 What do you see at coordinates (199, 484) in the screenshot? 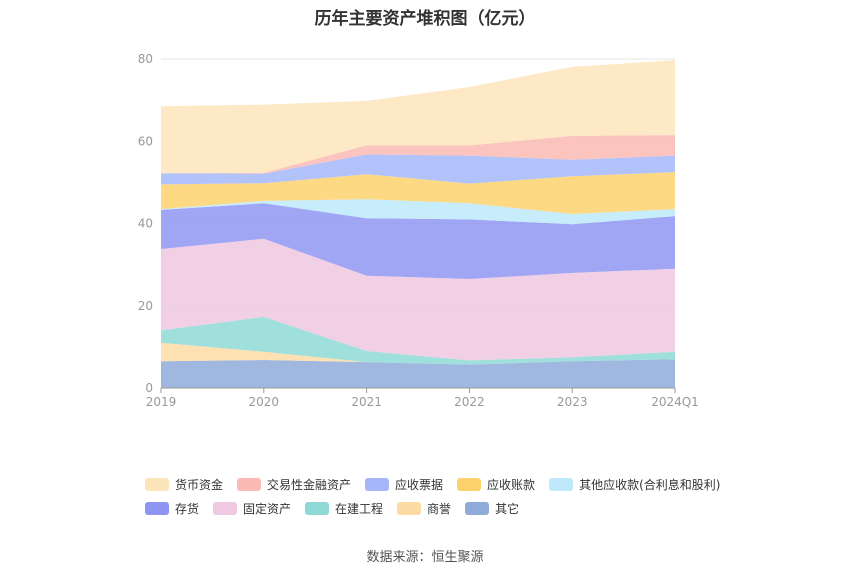
I see `legend-label: 货币资金` at bounding box center [199, 484].